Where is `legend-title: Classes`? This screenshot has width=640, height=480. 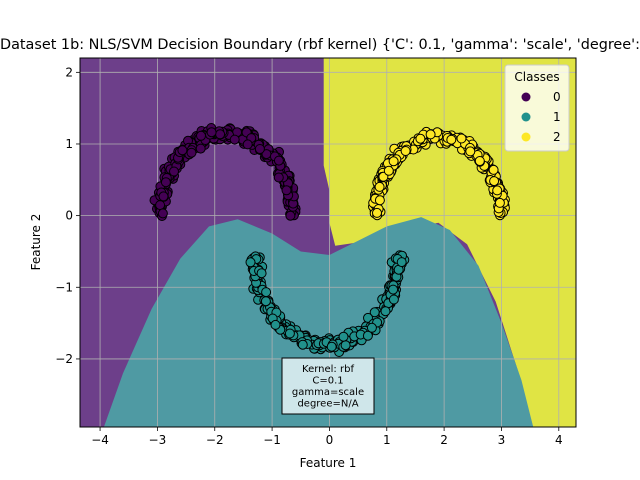 legend-title: Classes is located at coordinates (536, 77).